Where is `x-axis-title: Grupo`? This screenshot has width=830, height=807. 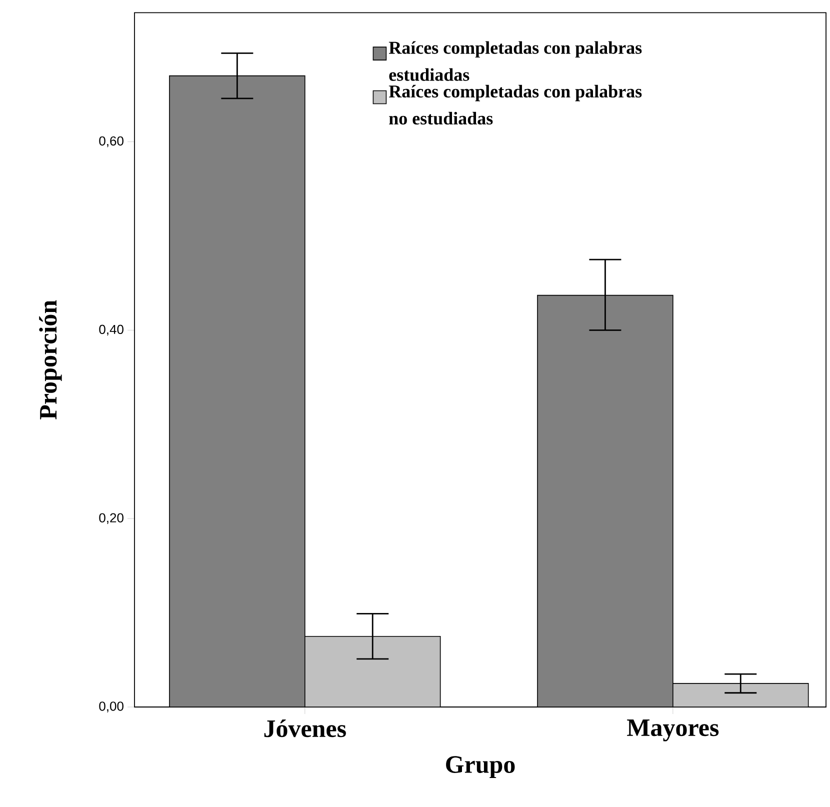 x-axis-title: Grupo is located at coordinates (480, 767).